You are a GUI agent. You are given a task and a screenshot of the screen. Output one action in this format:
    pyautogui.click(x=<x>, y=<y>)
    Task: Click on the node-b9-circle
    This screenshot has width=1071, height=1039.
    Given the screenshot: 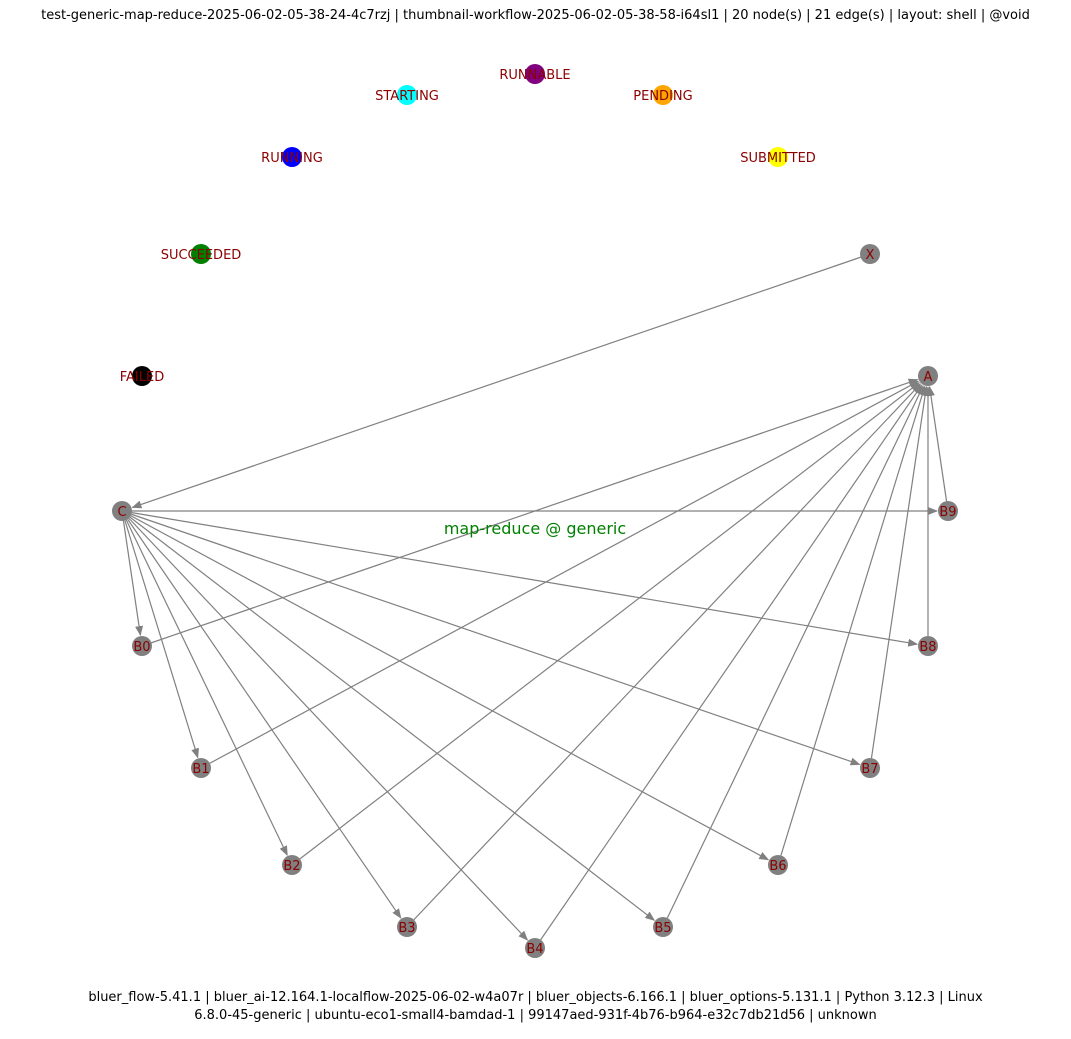 What is the action you would take?
    pyautogui.click(x=948, y=511)
    